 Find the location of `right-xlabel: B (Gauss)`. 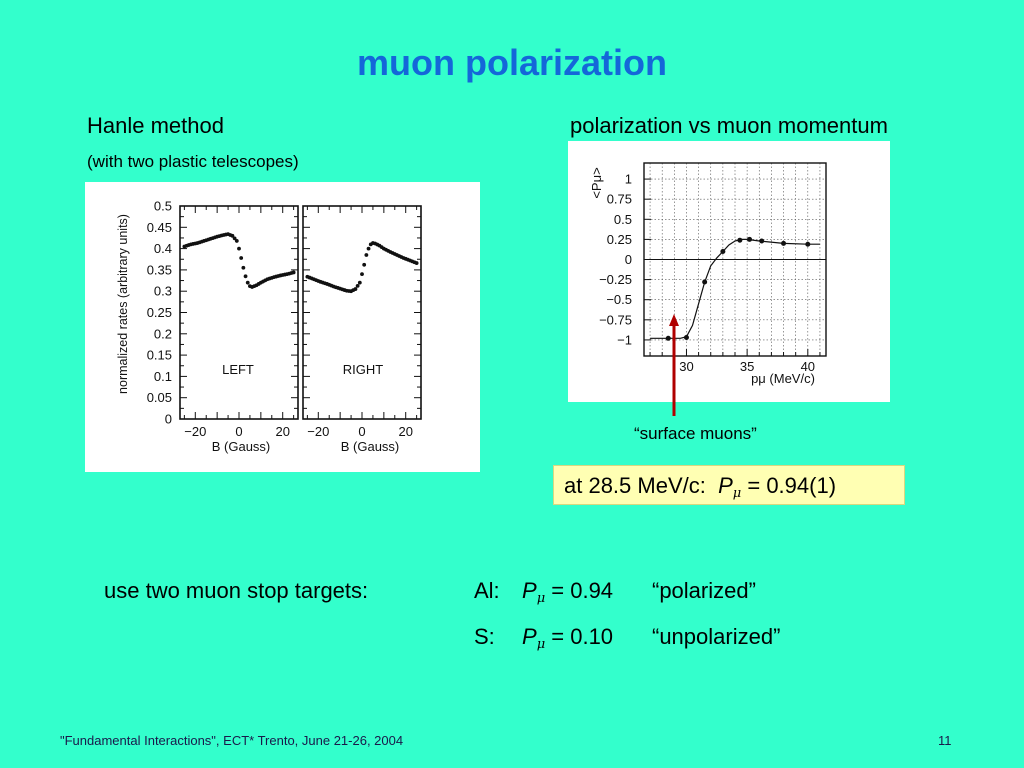

right-xlabel: B (Gauss) is located at coordinates (370, 446).